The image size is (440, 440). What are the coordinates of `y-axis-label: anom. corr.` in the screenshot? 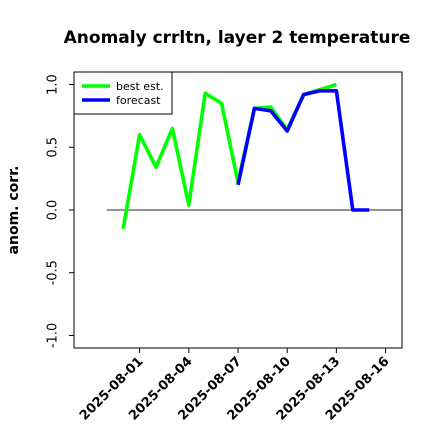 It's located at (14, 210).